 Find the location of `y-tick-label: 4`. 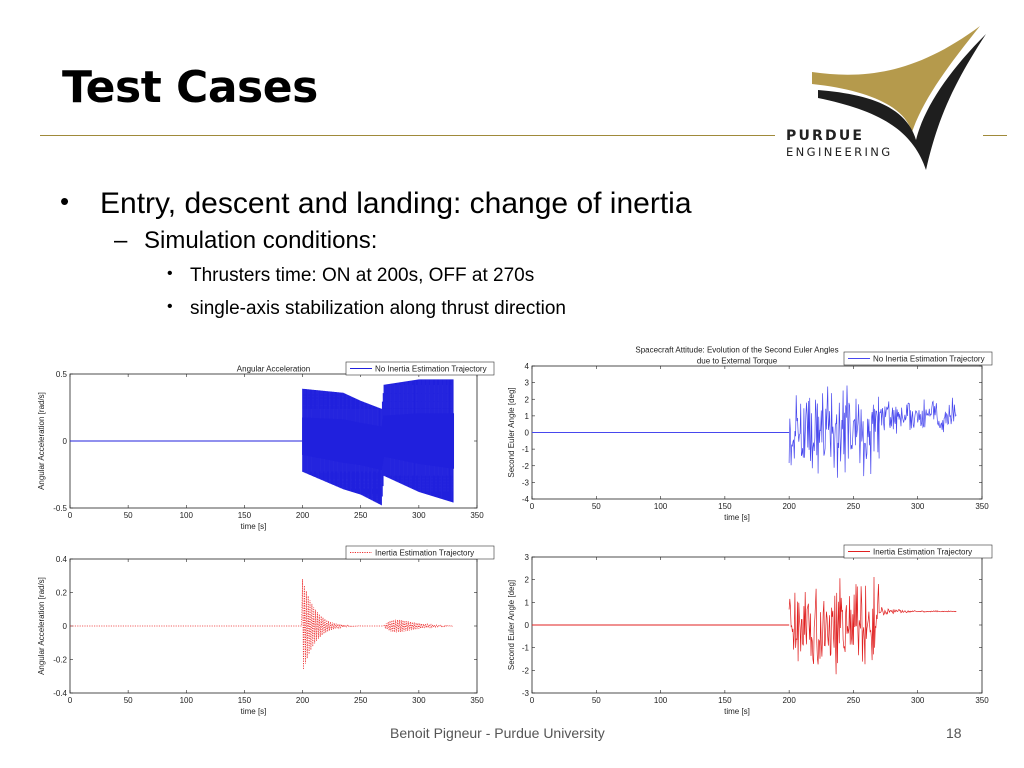

y-tick-label: 4 is located at coordinates (527, 366).